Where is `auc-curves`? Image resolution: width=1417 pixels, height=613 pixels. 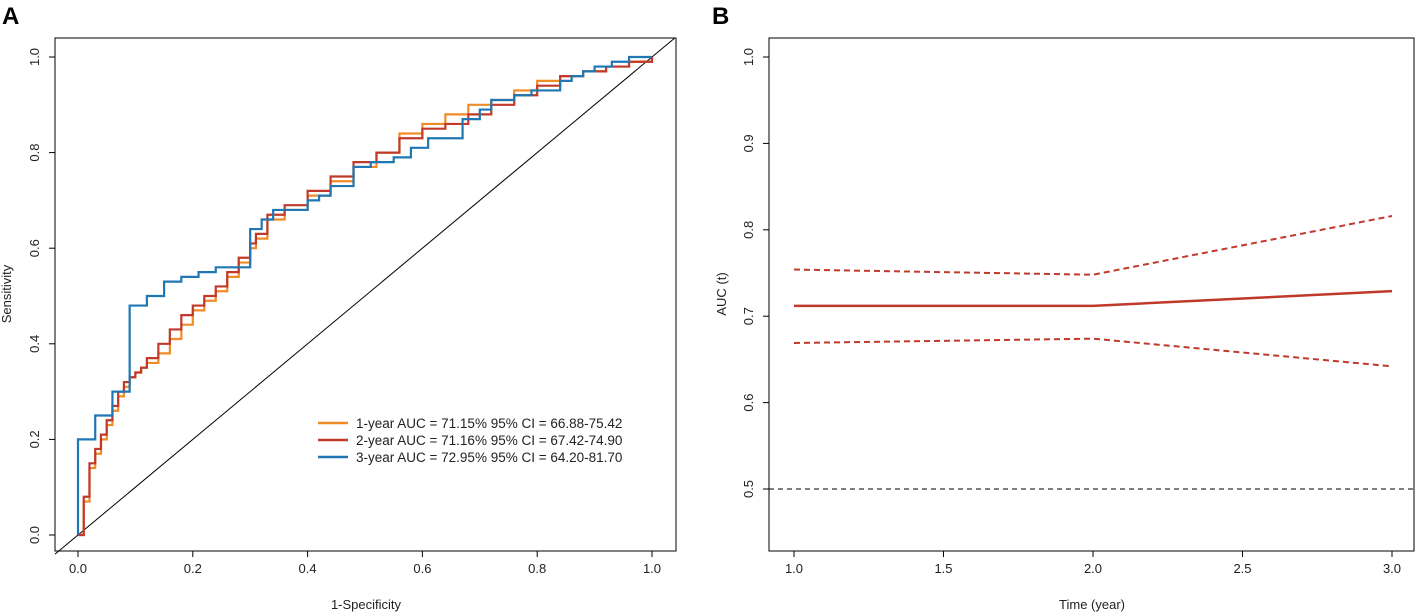
auc-curves is located at coordinates (1093, 291).